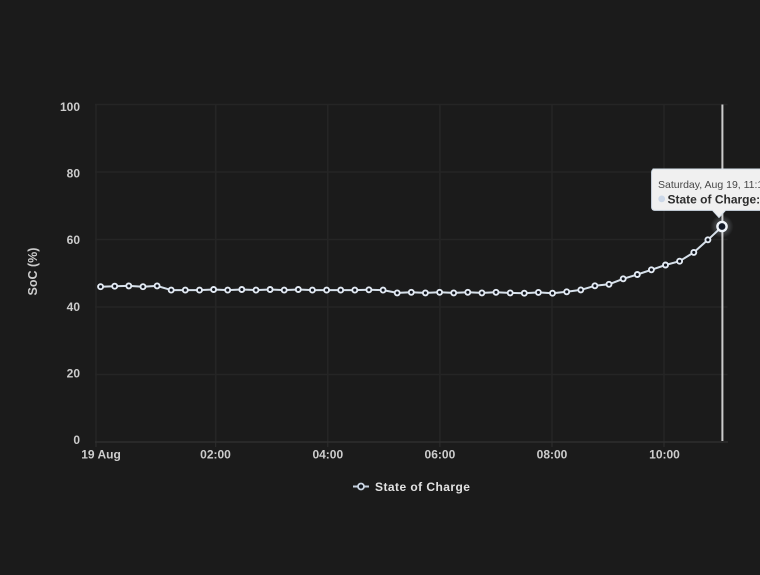  Describe the element at coordinates (714, 199) in the screenshot. I see `svg-text: State of Charge: 63.64` at that location.